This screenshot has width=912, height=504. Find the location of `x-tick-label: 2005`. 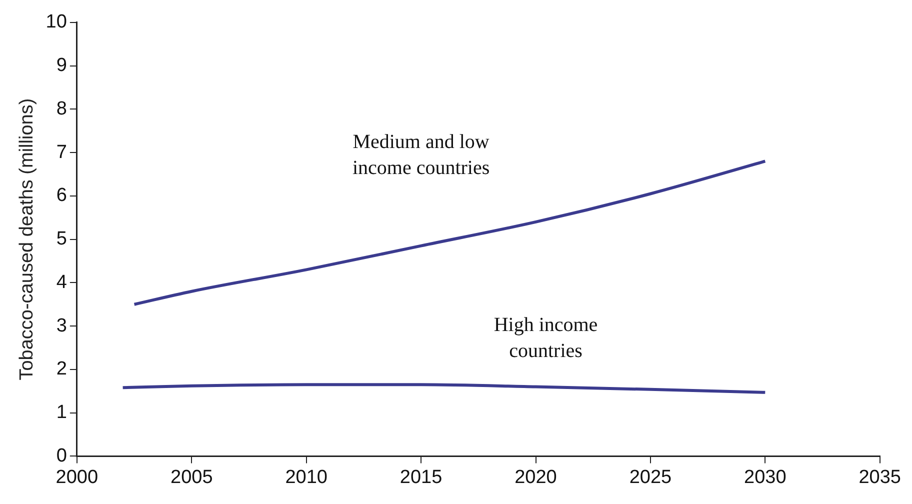

x-tick-label: 2005 is located at coordinates (191, 477).